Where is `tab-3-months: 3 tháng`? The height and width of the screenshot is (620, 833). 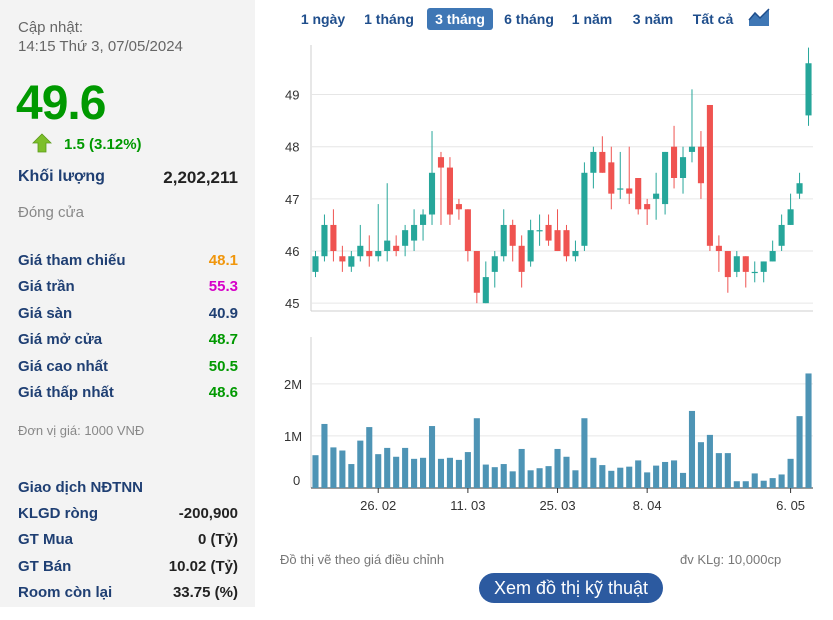 tab-3-months: 3 tháng is located at coordinates (460, 19).